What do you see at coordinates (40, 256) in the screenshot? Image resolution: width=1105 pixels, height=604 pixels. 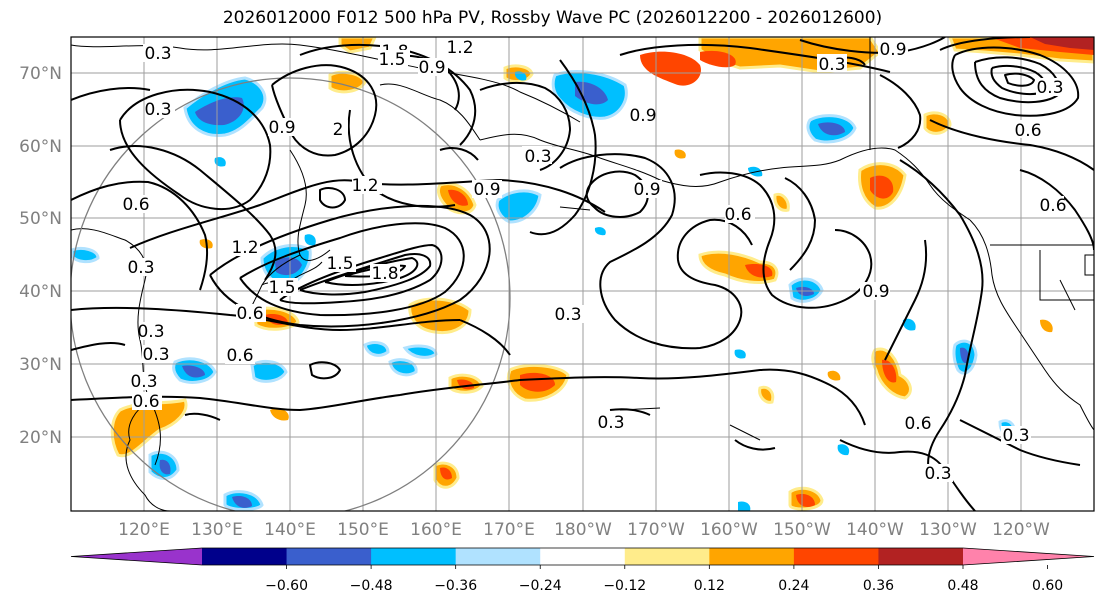 I see `latitude-labels: 70°N 60°N 50°N 40°N 30°N 20°N` at bounding box center [40, 256].